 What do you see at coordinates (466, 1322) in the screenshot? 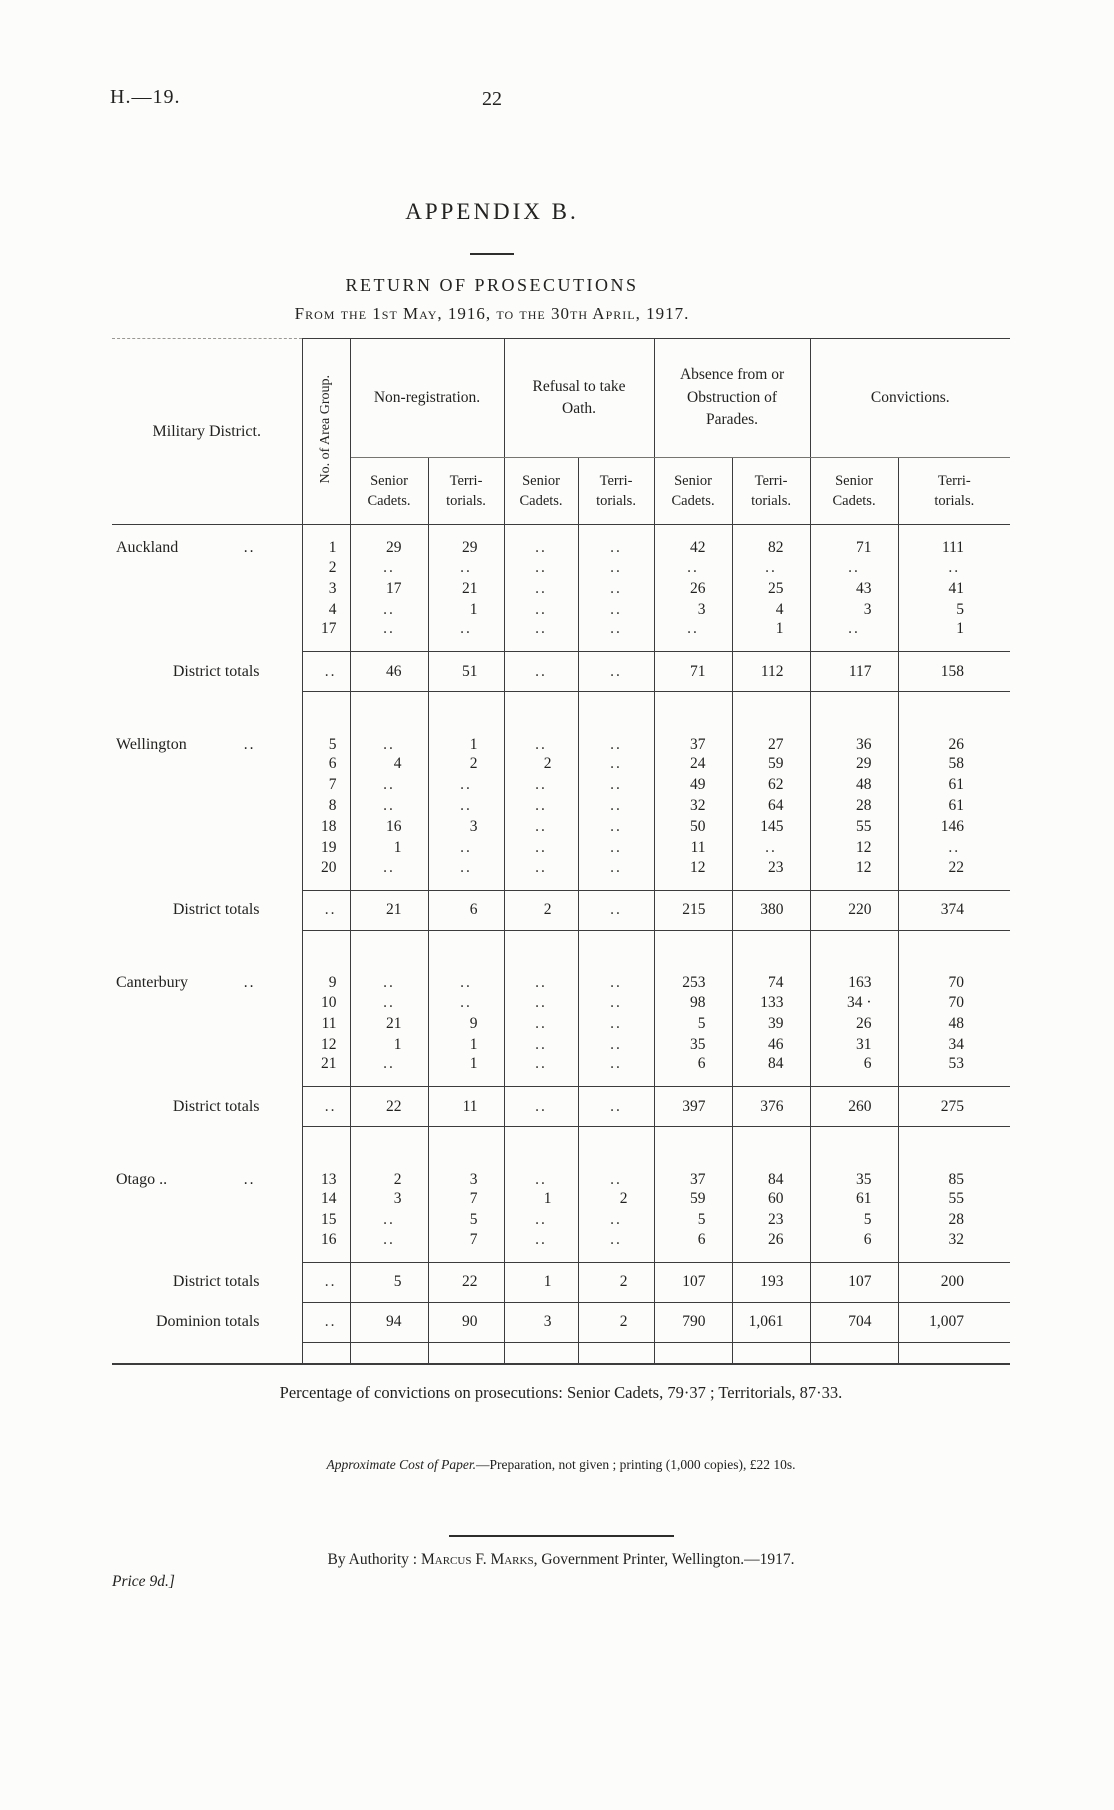
I see `totals-value-cell: 90` at bounding box center [466, 1322].